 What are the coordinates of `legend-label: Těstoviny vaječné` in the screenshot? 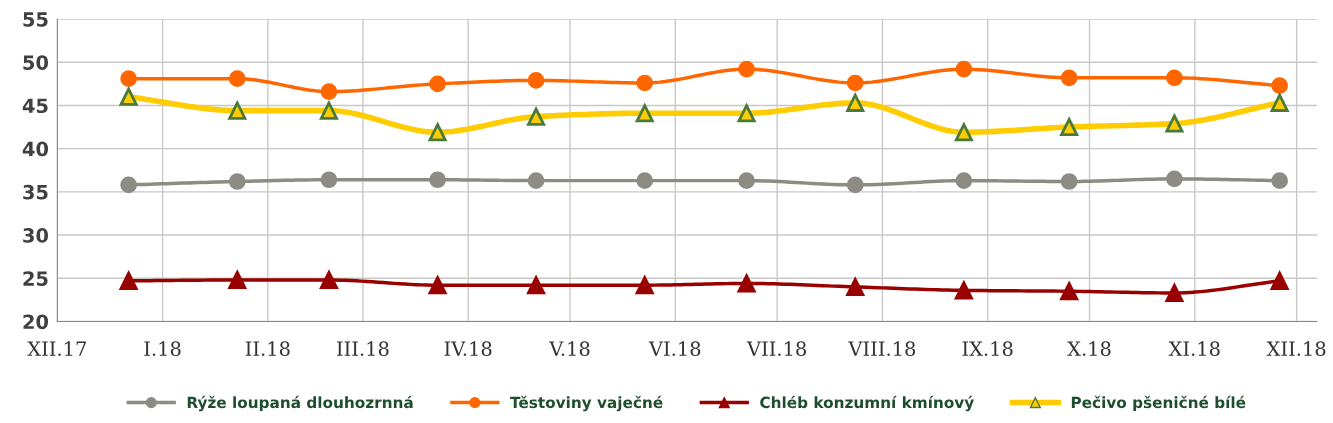 It's located at (586, 403).